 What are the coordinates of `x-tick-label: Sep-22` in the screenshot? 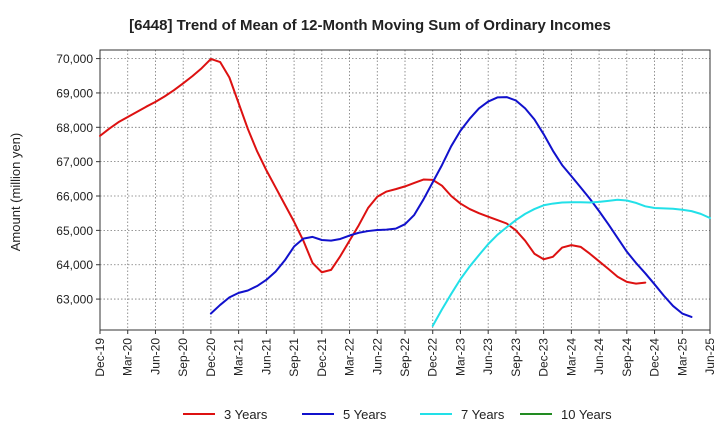 It's located at (405, 357).